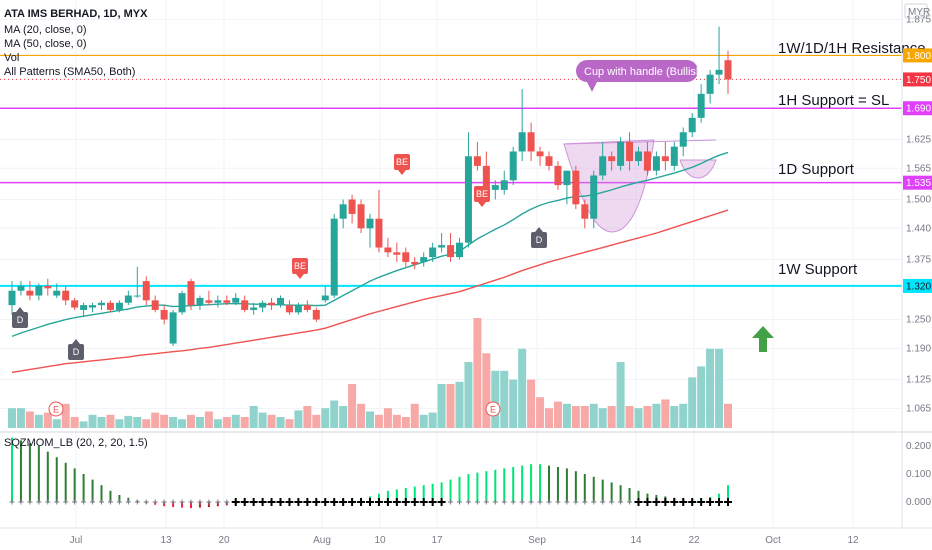  What do you see at coordinates (380, 540) in the screenshot?
I see `time-tick-label: 10` at bounding box center [380, 540].